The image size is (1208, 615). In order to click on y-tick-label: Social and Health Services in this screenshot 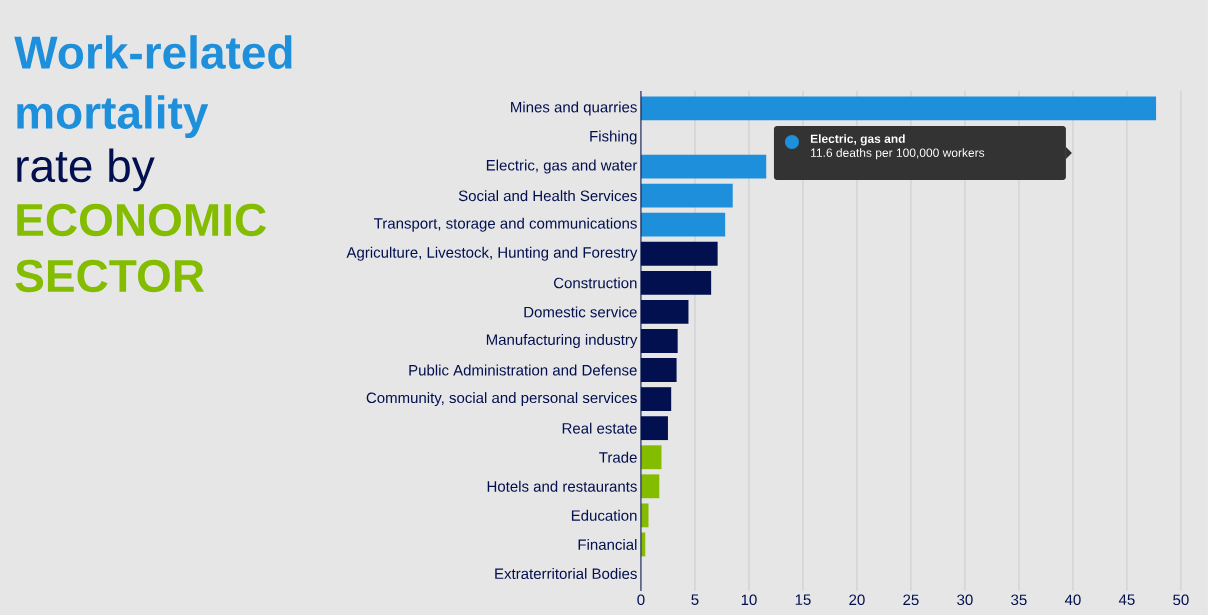, I will do `click(547, 196)`.